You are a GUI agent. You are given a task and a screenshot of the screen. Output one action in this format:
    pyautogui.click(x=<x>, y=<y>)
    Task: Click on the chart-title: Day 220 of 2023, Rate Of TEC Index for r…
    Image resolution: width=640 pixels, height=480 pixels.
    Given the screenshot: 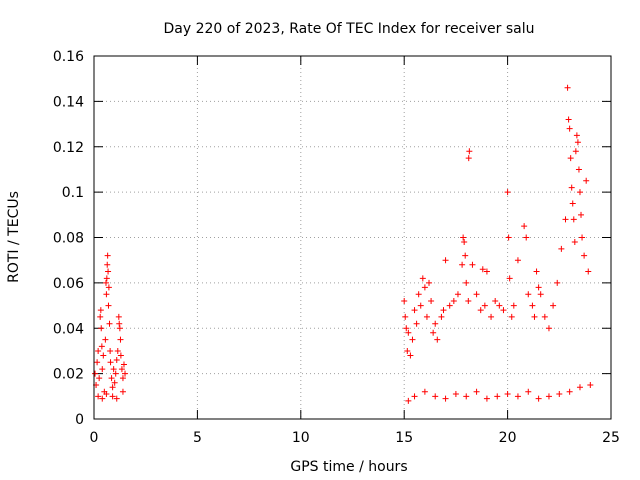 What is the action you would take?
    pyautogui.click(x=348, y=29)
    